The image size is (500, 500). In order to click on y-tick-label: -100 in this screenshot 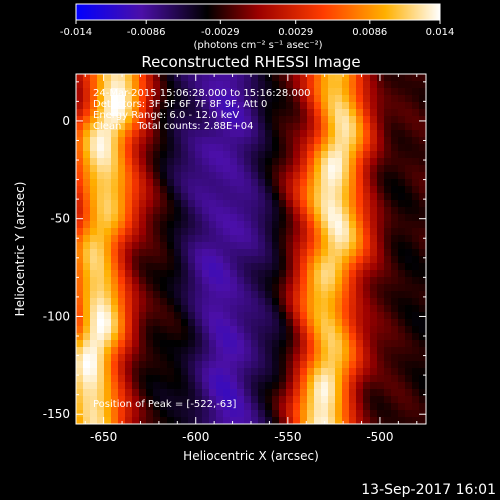, I will do `click(56, 316)`.